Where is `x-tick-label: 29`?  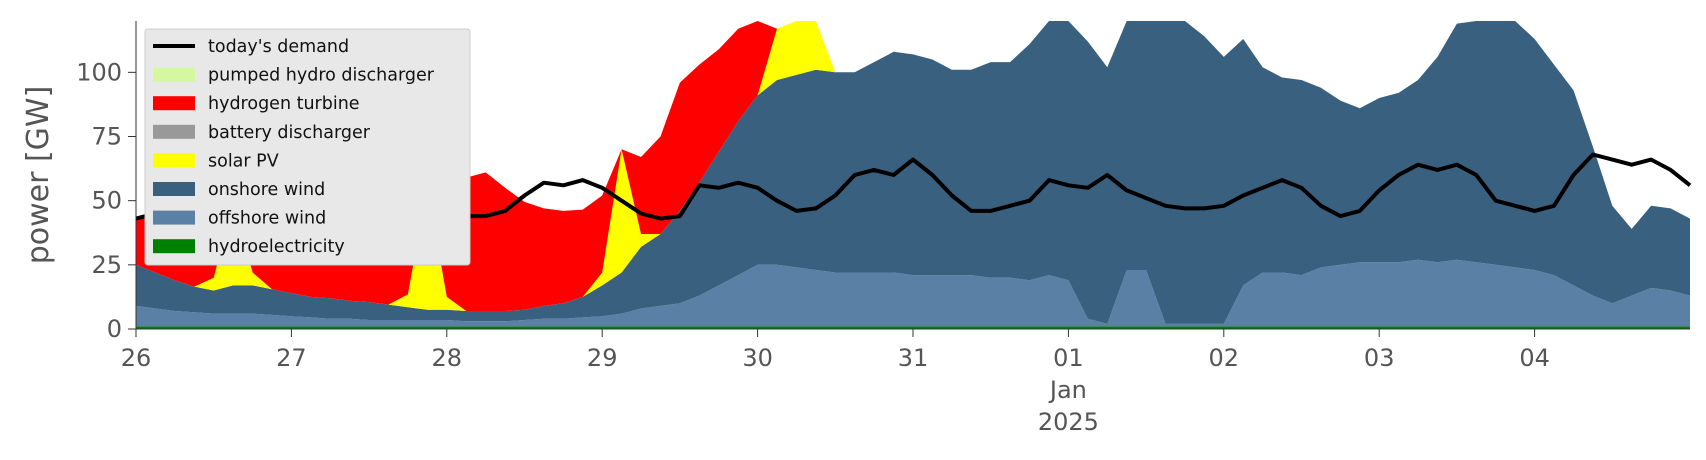
x-tick-label: 29 is located at coordinates (602, 358).